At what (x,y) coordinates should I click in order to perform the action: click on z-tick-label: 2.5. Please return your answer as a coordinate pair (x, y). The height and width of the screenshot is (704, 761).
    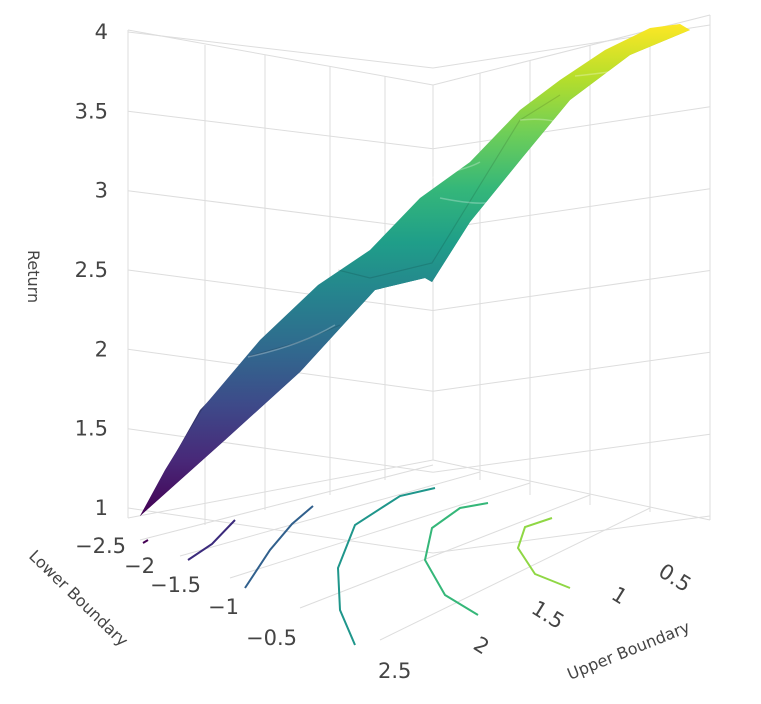
    Looking at the image, I should click on (91, 270).